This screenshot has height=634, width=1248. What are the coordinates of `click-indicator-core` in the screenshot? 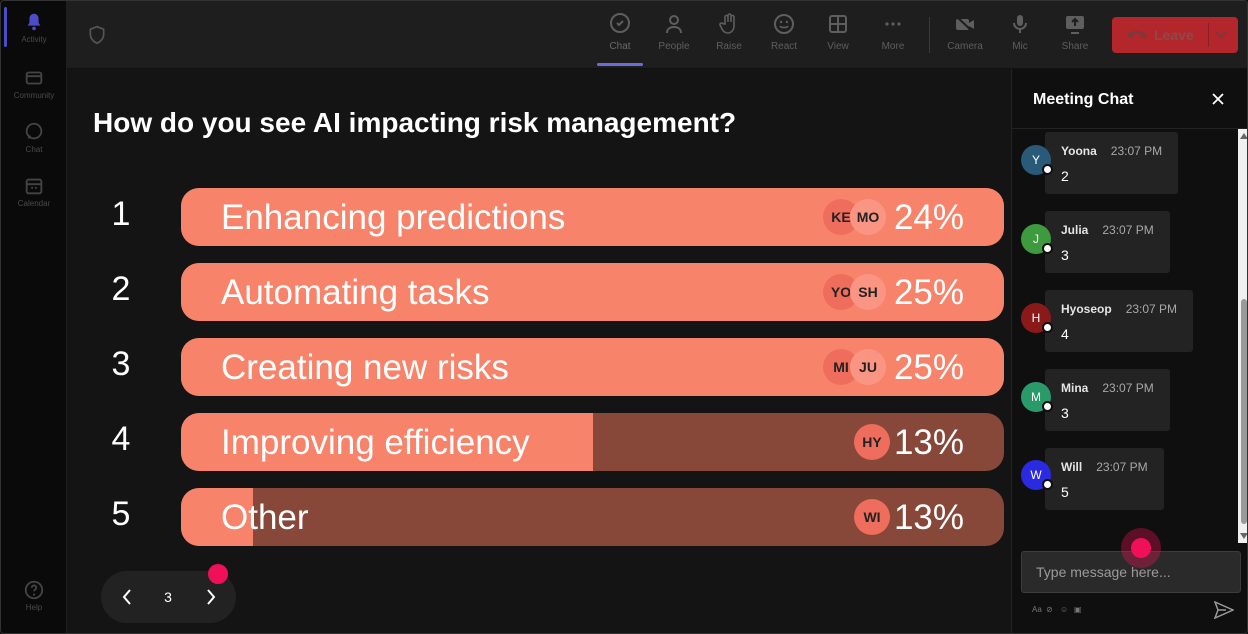 It's located at (1141, 548).